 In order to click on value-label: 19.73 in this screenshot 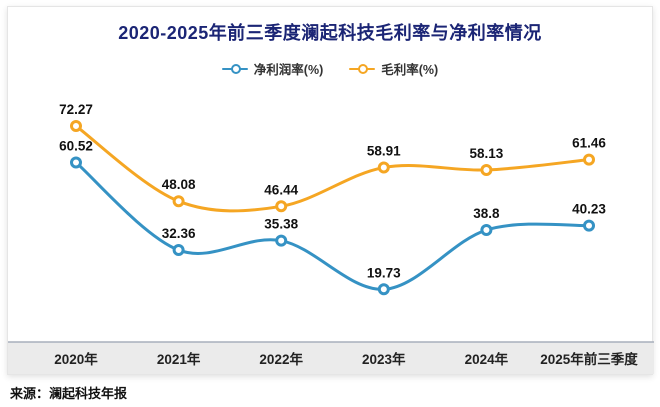, I will do `click(384, 272)`.